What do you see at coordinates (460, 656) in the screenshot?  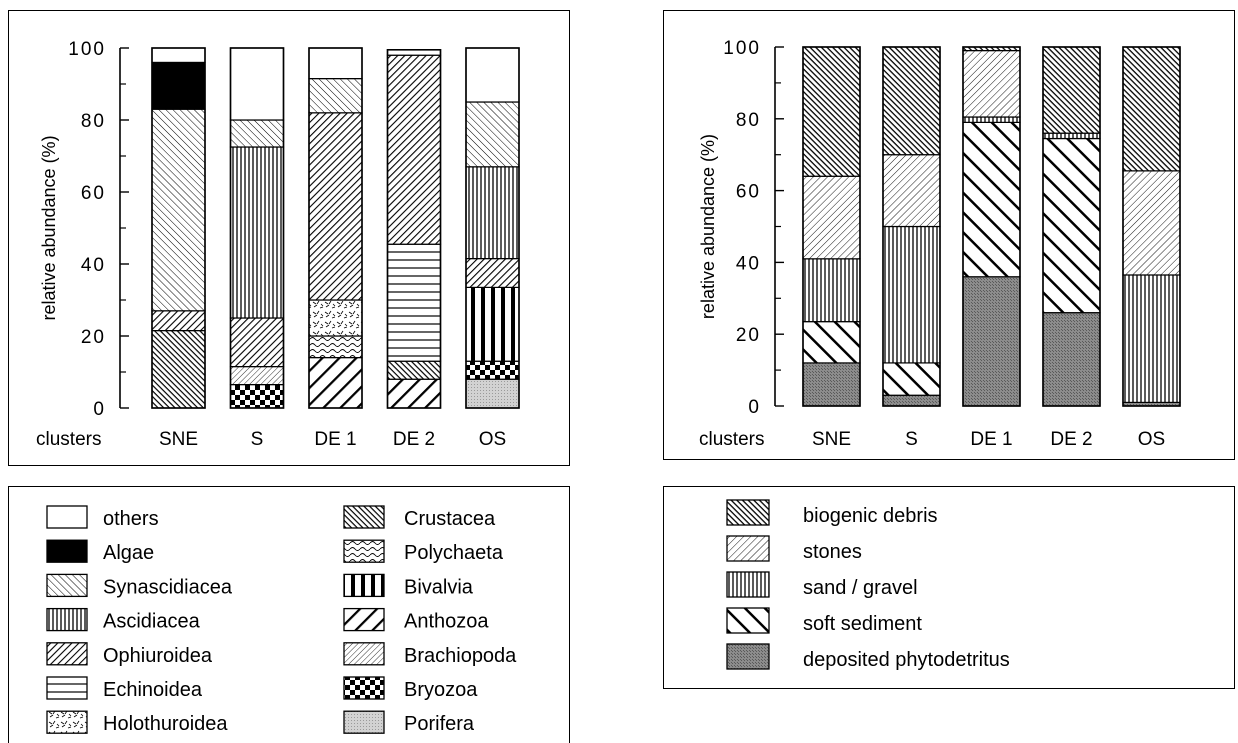 I see `taxa-legend-item-label: Brachiopoda` at bounding box center [460, 656].